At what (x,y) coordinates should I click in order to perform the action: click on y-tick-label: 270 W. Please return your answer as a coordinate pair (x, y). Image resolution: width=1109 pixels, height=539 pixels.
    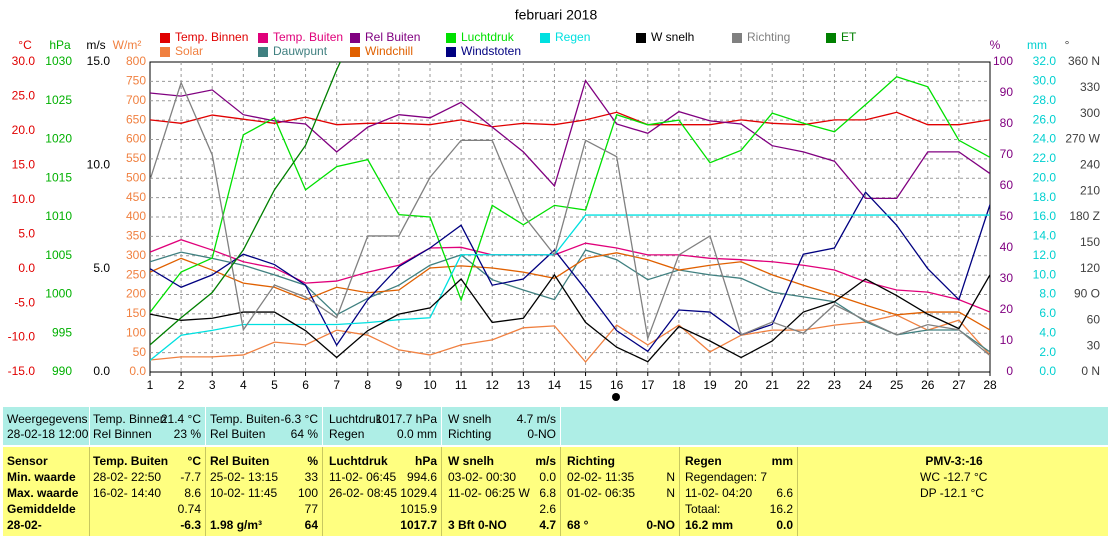
    Looking at the image, I should click on (1082, 139).